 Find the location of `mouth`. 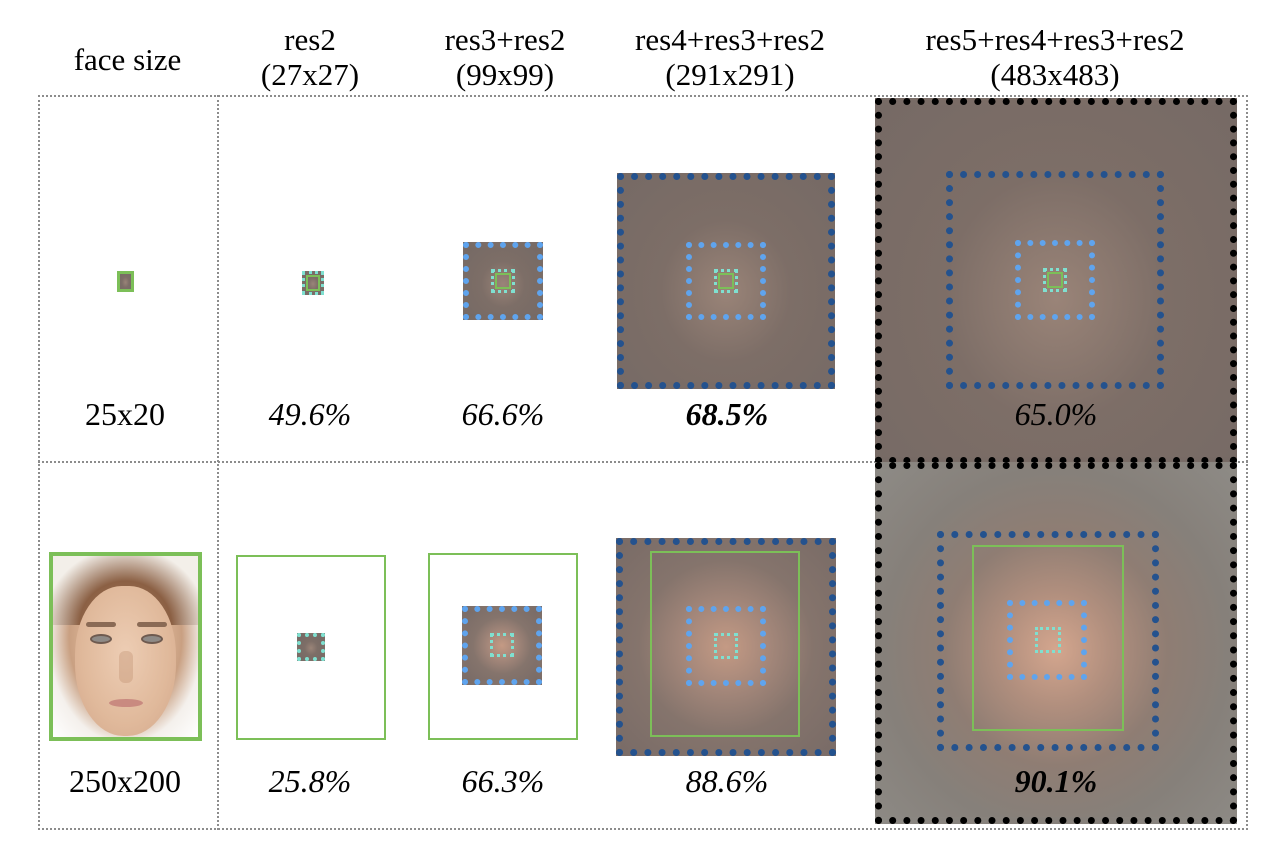

mouth is located at coordinates (126, 703).